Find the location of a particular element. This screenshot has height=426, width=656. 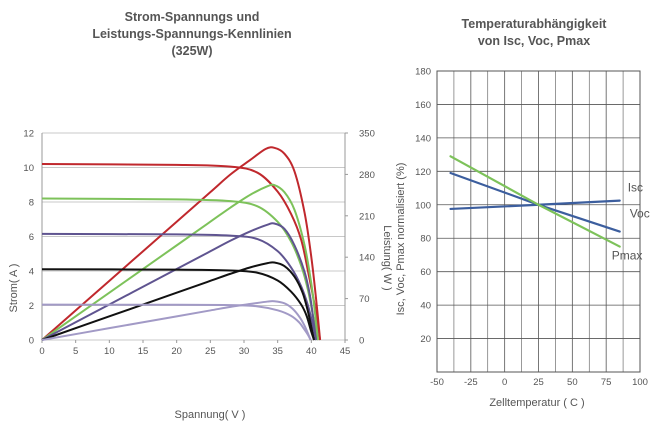

iv-chart-ylabel: Strom( A ) is located at coordinates (14, 288).